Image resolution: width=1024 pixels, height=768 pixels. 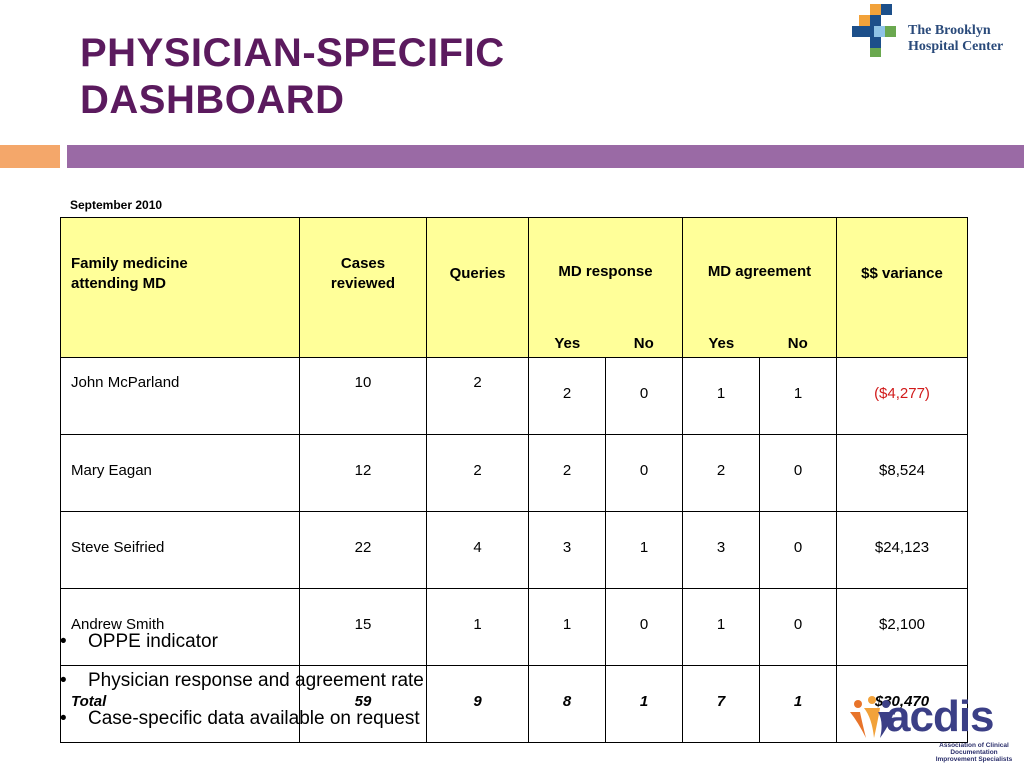 What do you see at coordinates (567, 627) in the screenshot?
I see `cell-response-yes: 1` at bounding box center [567, 627].